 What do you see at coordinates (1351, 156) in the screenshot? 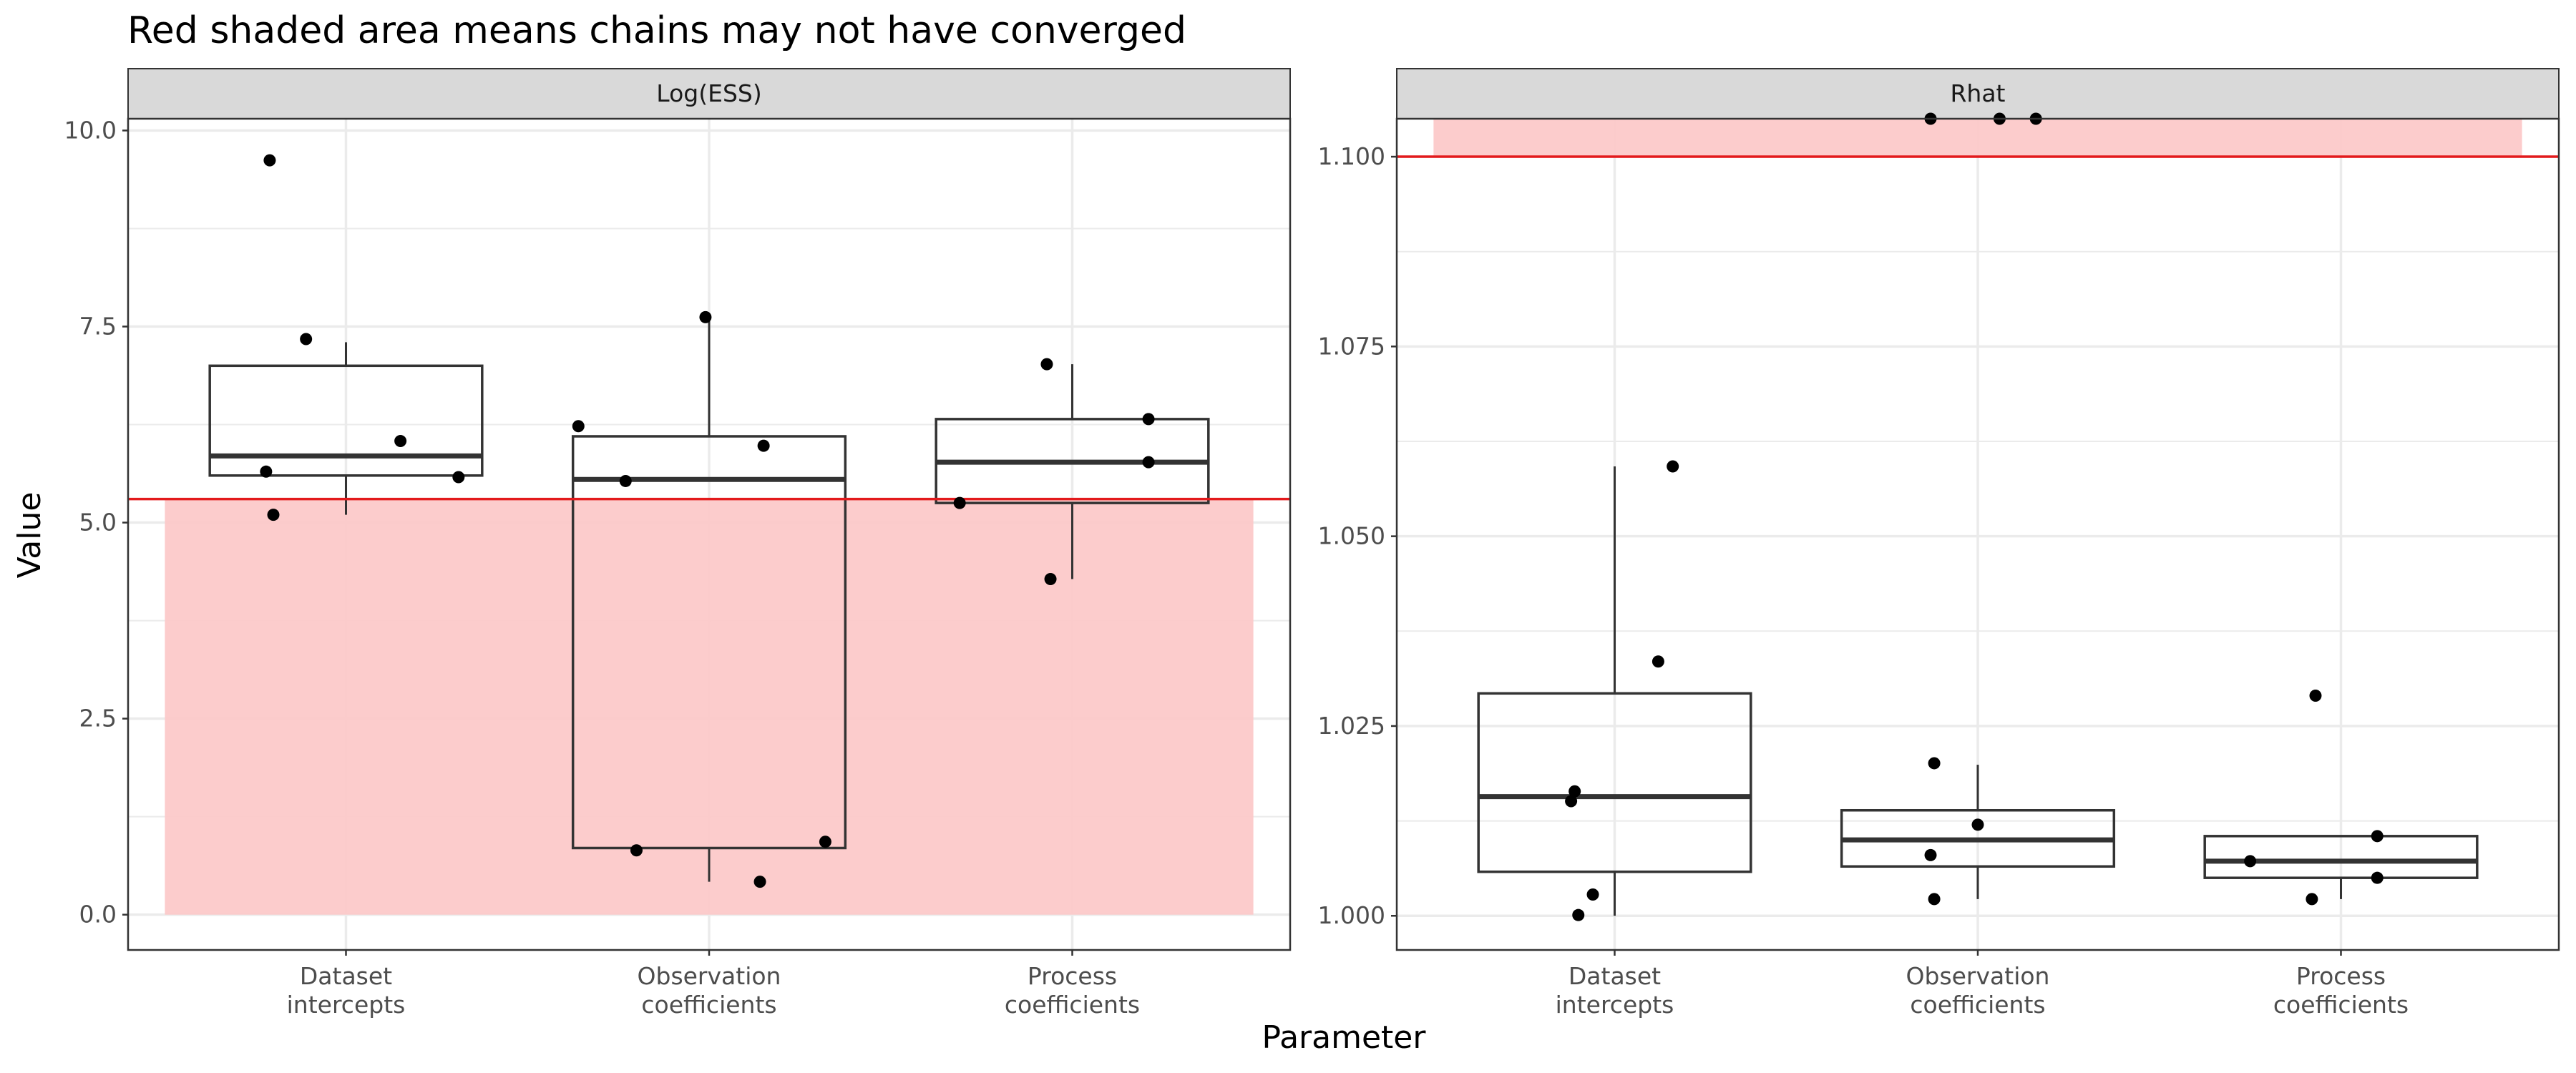
I see `y-tick-label: 1.100` at bounding box center [1351, 156].